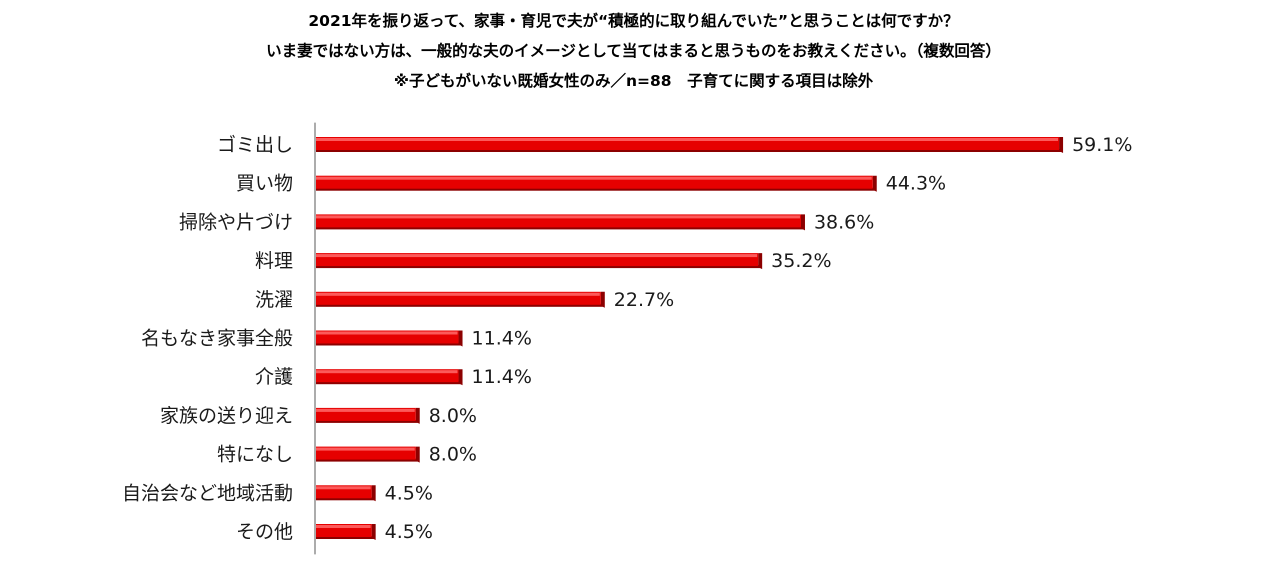  What do you see at coordinates (274, 377) in the screenshot?
I see `category-label: 介護` at bounding box center [274, 377].